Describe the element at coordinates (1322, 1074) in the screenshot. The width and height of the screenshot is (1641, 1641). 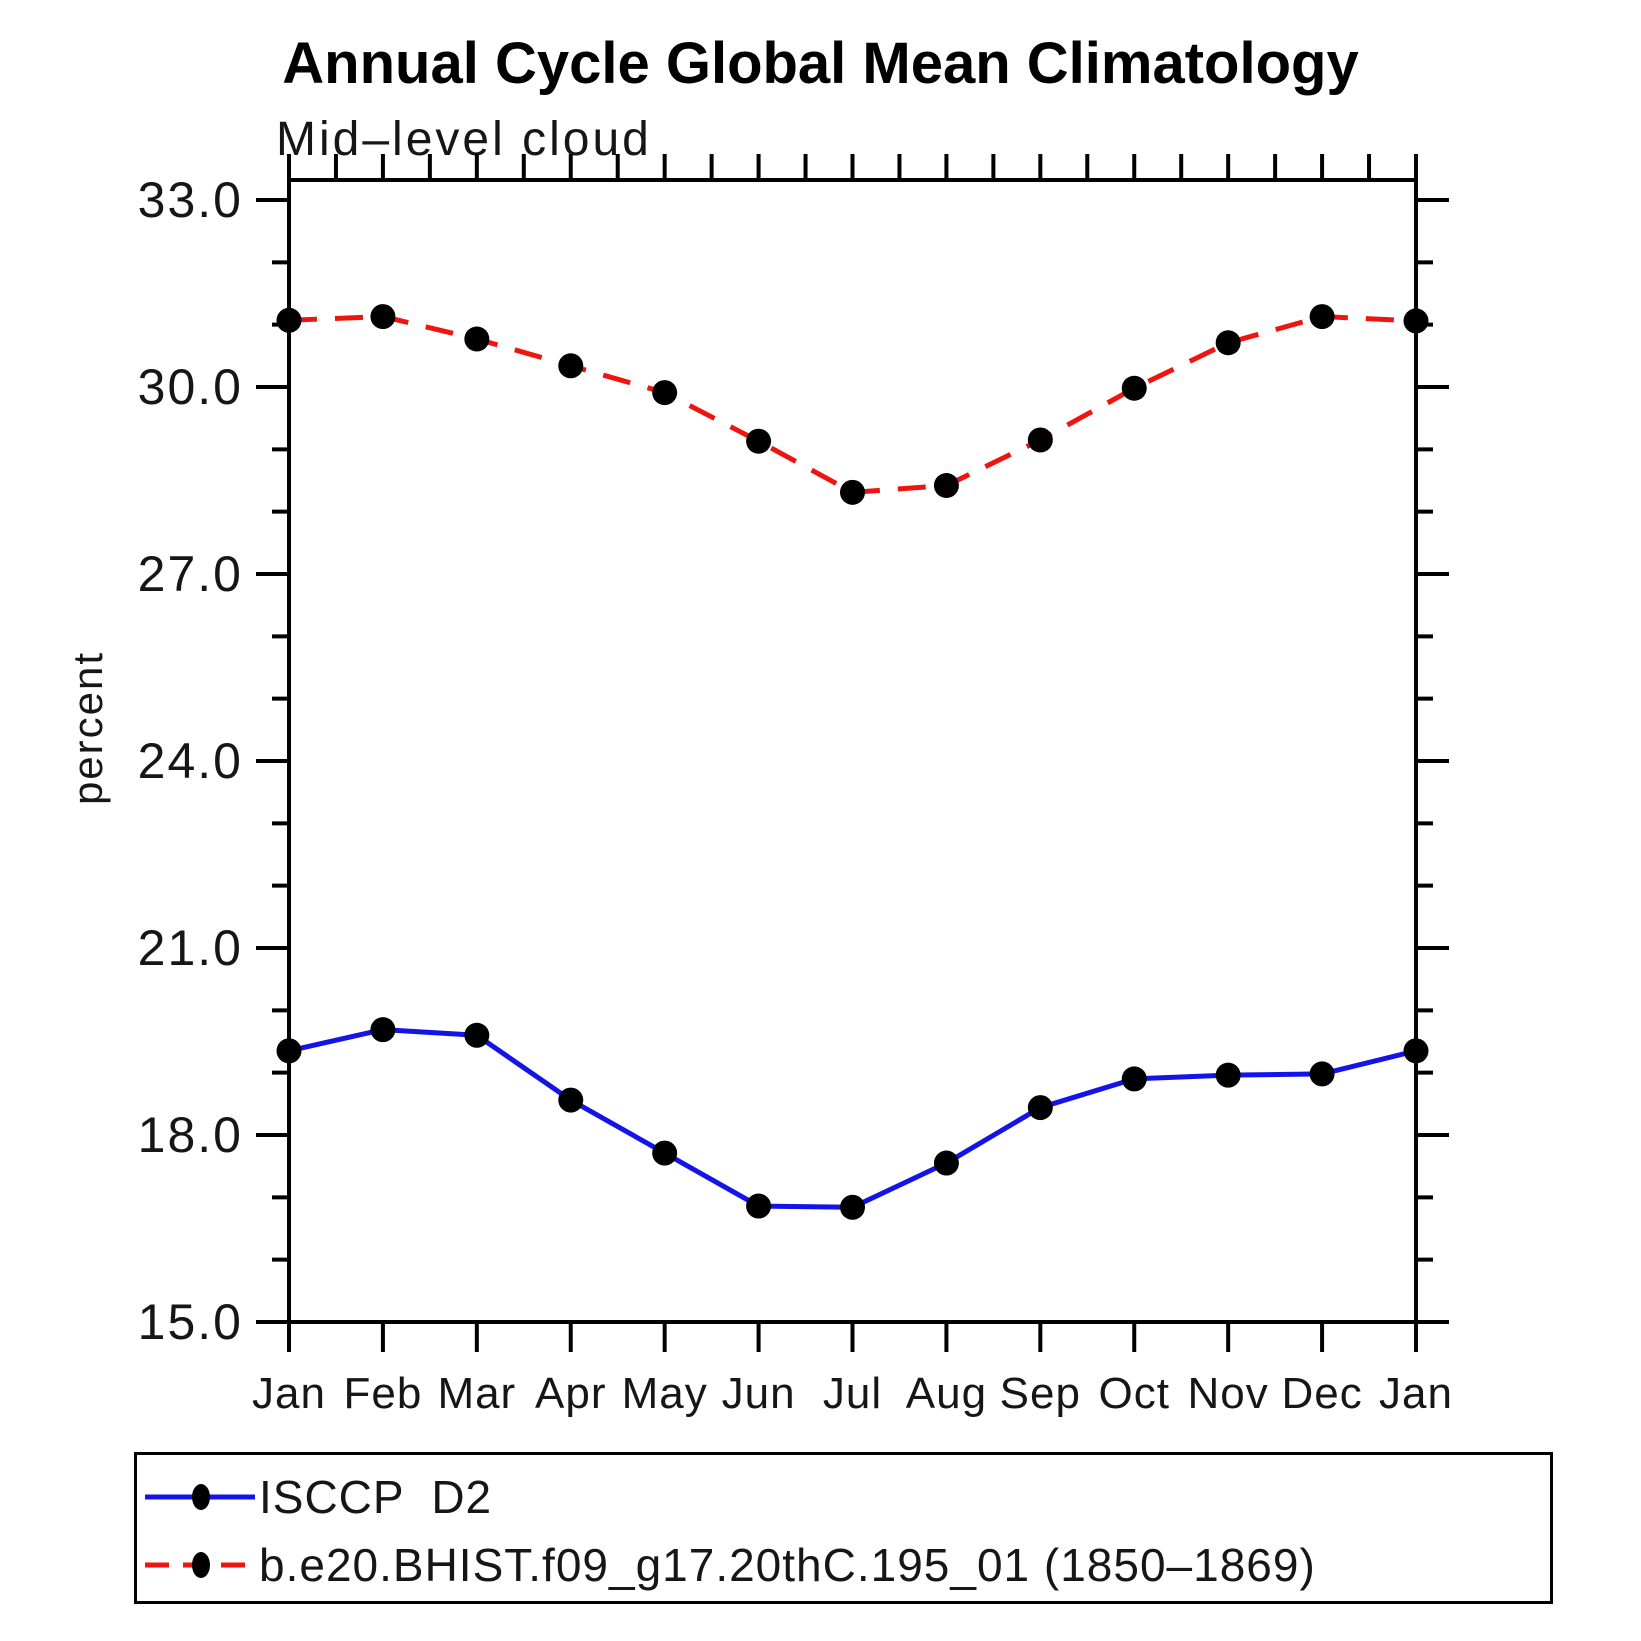
I see `series-0-point-Dec` at that location.